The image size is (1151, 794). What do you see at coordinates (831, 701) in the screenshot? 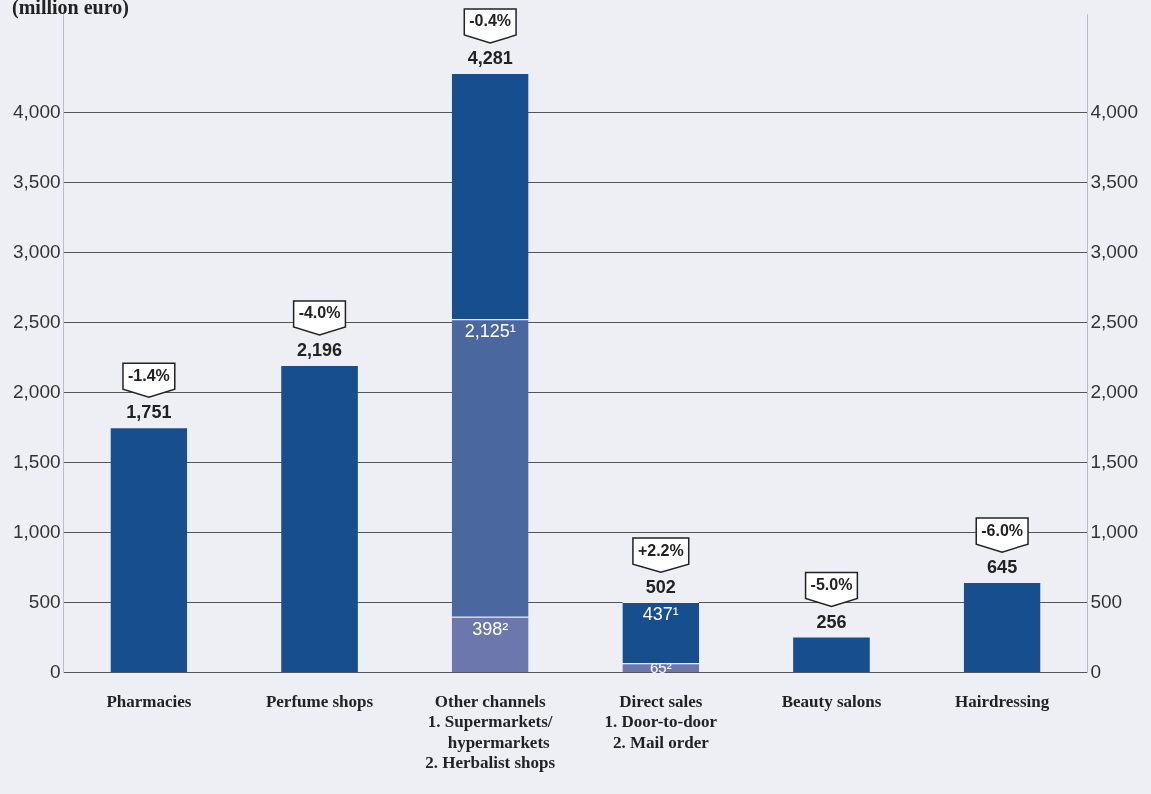
I see `x-tick-label: Beauty salons` at bounding box center [831, 701].